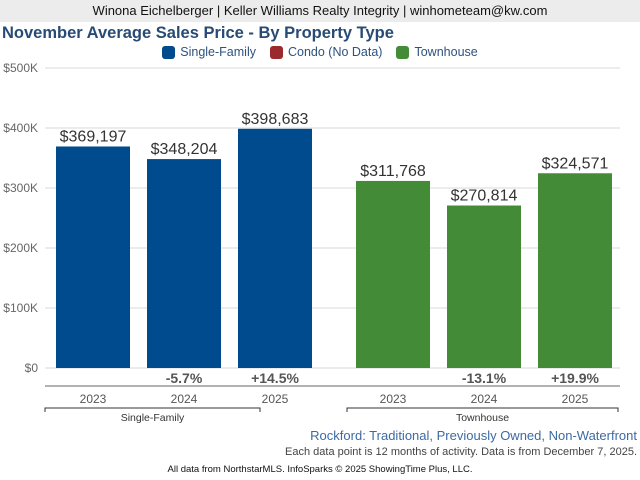 The image size is (640, 480). What do you see at coordinates (275, 248) in the screenshot?
I see `bar-single-family-2025` at bounding box center [275, 248].